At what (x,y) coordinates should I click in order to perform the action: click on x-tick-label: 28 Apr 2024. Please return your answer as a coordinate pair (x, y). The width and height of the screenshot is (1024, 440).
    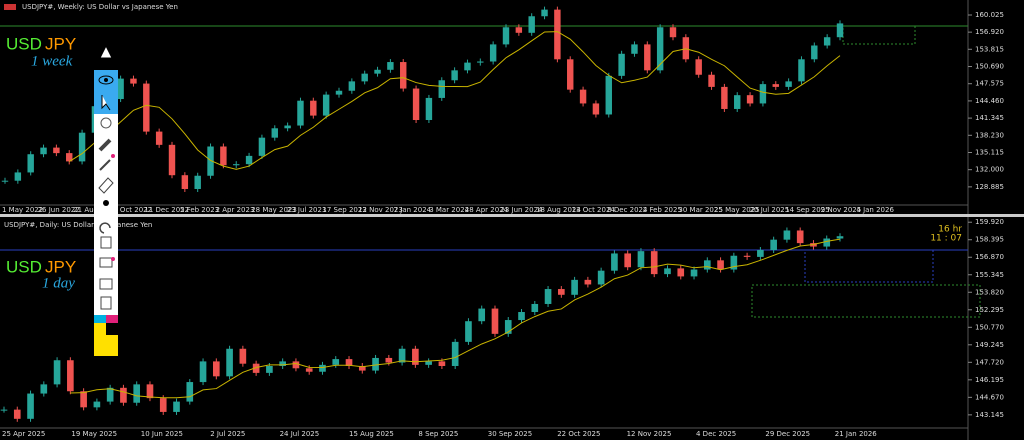
    Looking at the image, I should click on (487, 210).